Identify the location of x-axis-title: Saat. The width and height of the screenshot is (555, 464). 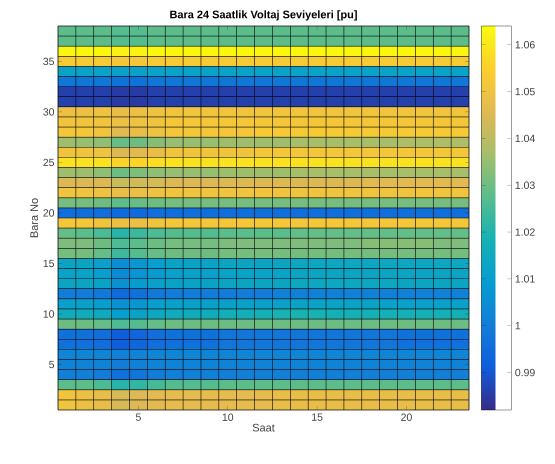
(263, 428).